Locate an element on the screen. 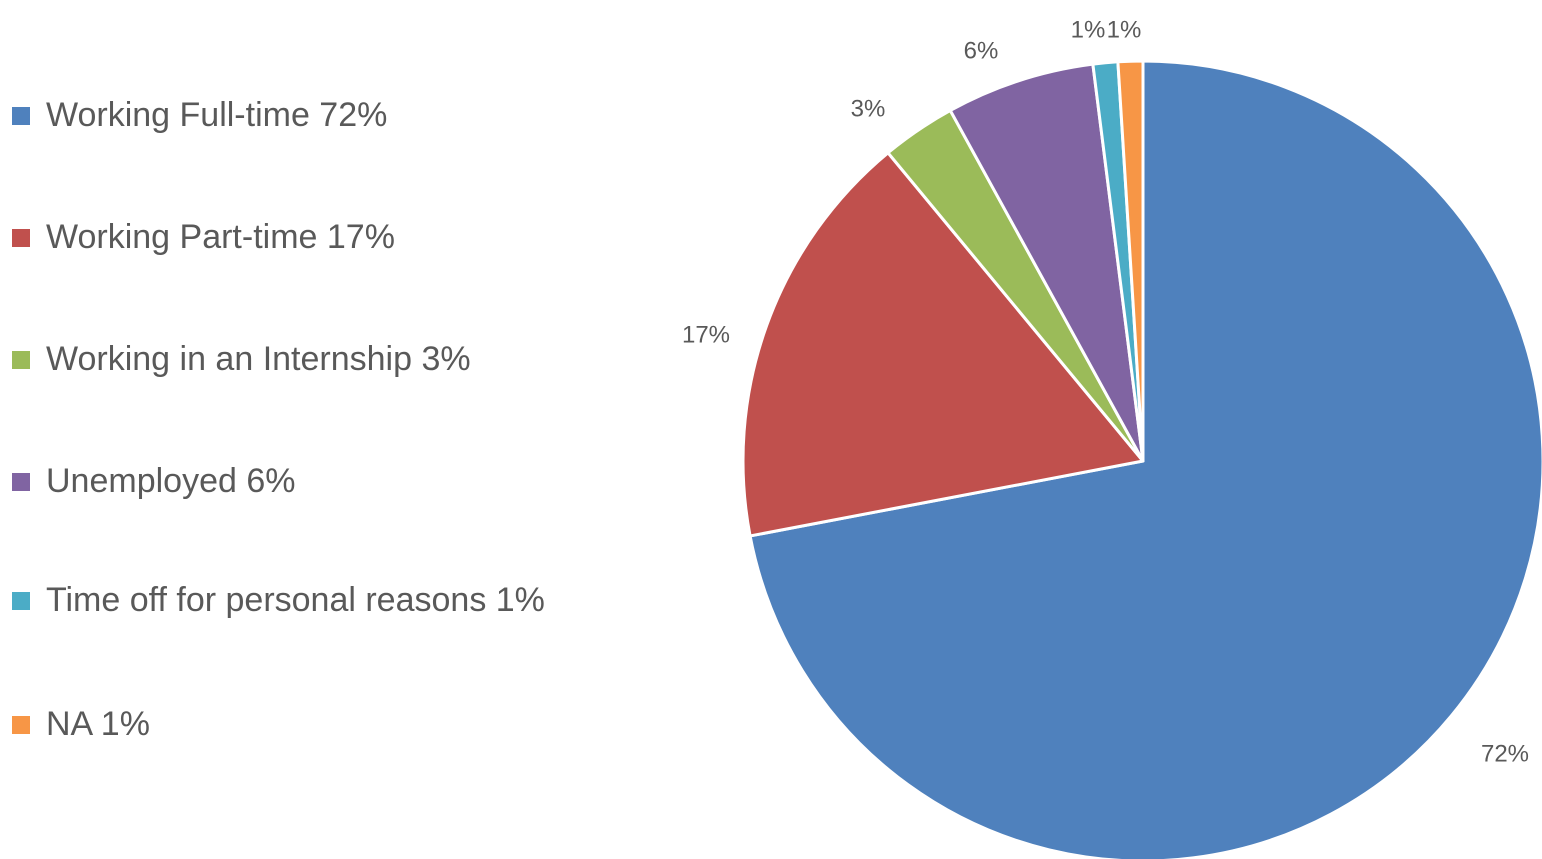 This screenshot has width=1542, height=859. data-label-full-time: 72% is located at coordinates (1505, 753).